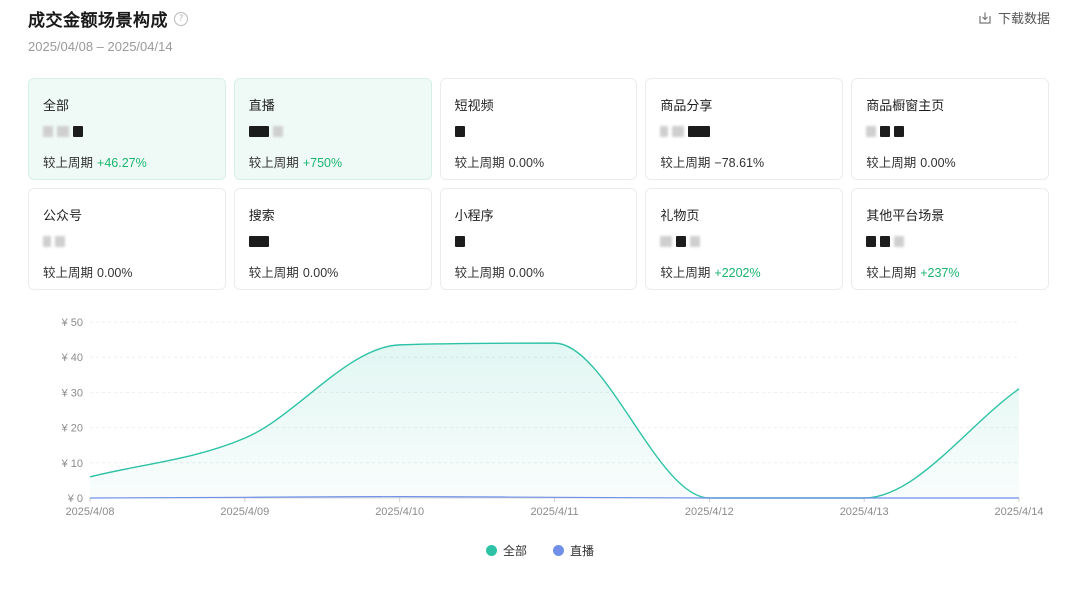  Describe the element at coordinates (261, 215) in the screenshot. I see `scene-card-label: 搜索` at that location.